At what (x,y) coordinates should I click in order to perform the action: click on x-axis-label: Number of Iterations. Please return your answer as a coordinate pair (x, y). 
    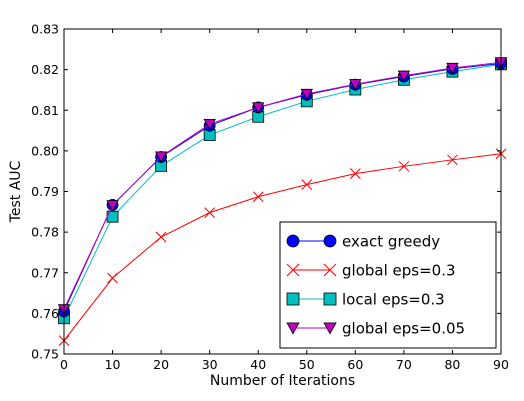
    Looking at the image, I should click on (282, 381).